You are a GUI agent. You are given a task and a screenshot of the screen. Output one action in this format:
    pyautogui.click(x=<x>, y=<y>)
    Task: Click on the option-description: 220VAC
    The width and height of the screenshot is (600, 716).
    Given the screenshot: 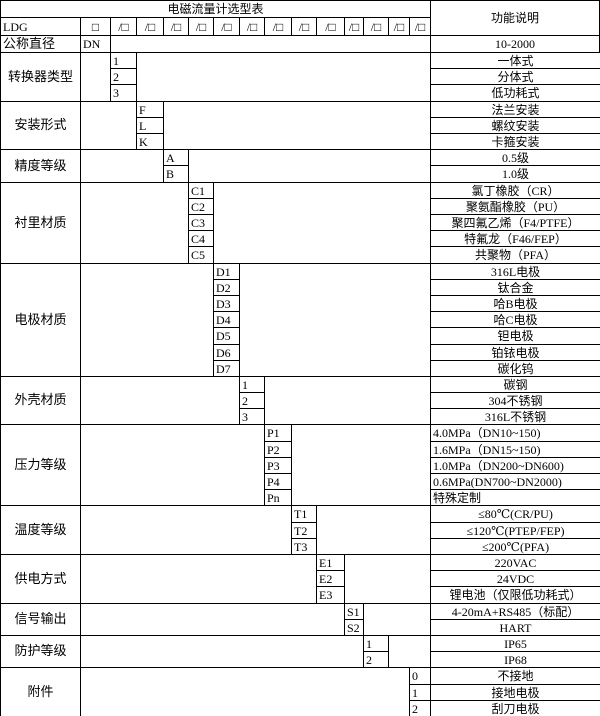 What is the action you would take?
    pyautogui.click(x=515, y=562)
    